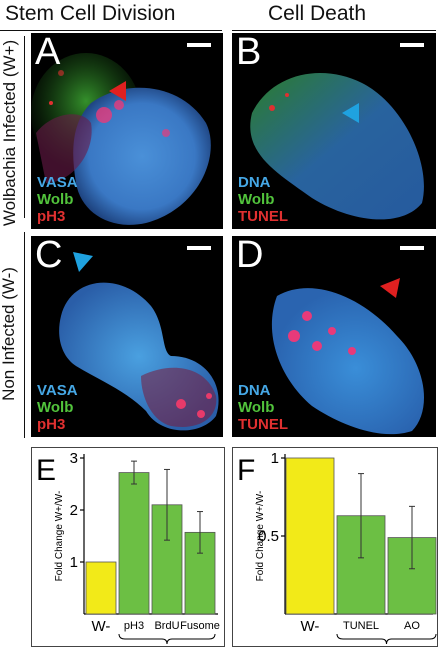 The image size is (438, 651). Describe the element at coordinates (74, 510) in the screenshot. I see `y-tick-label: 2` at that location.